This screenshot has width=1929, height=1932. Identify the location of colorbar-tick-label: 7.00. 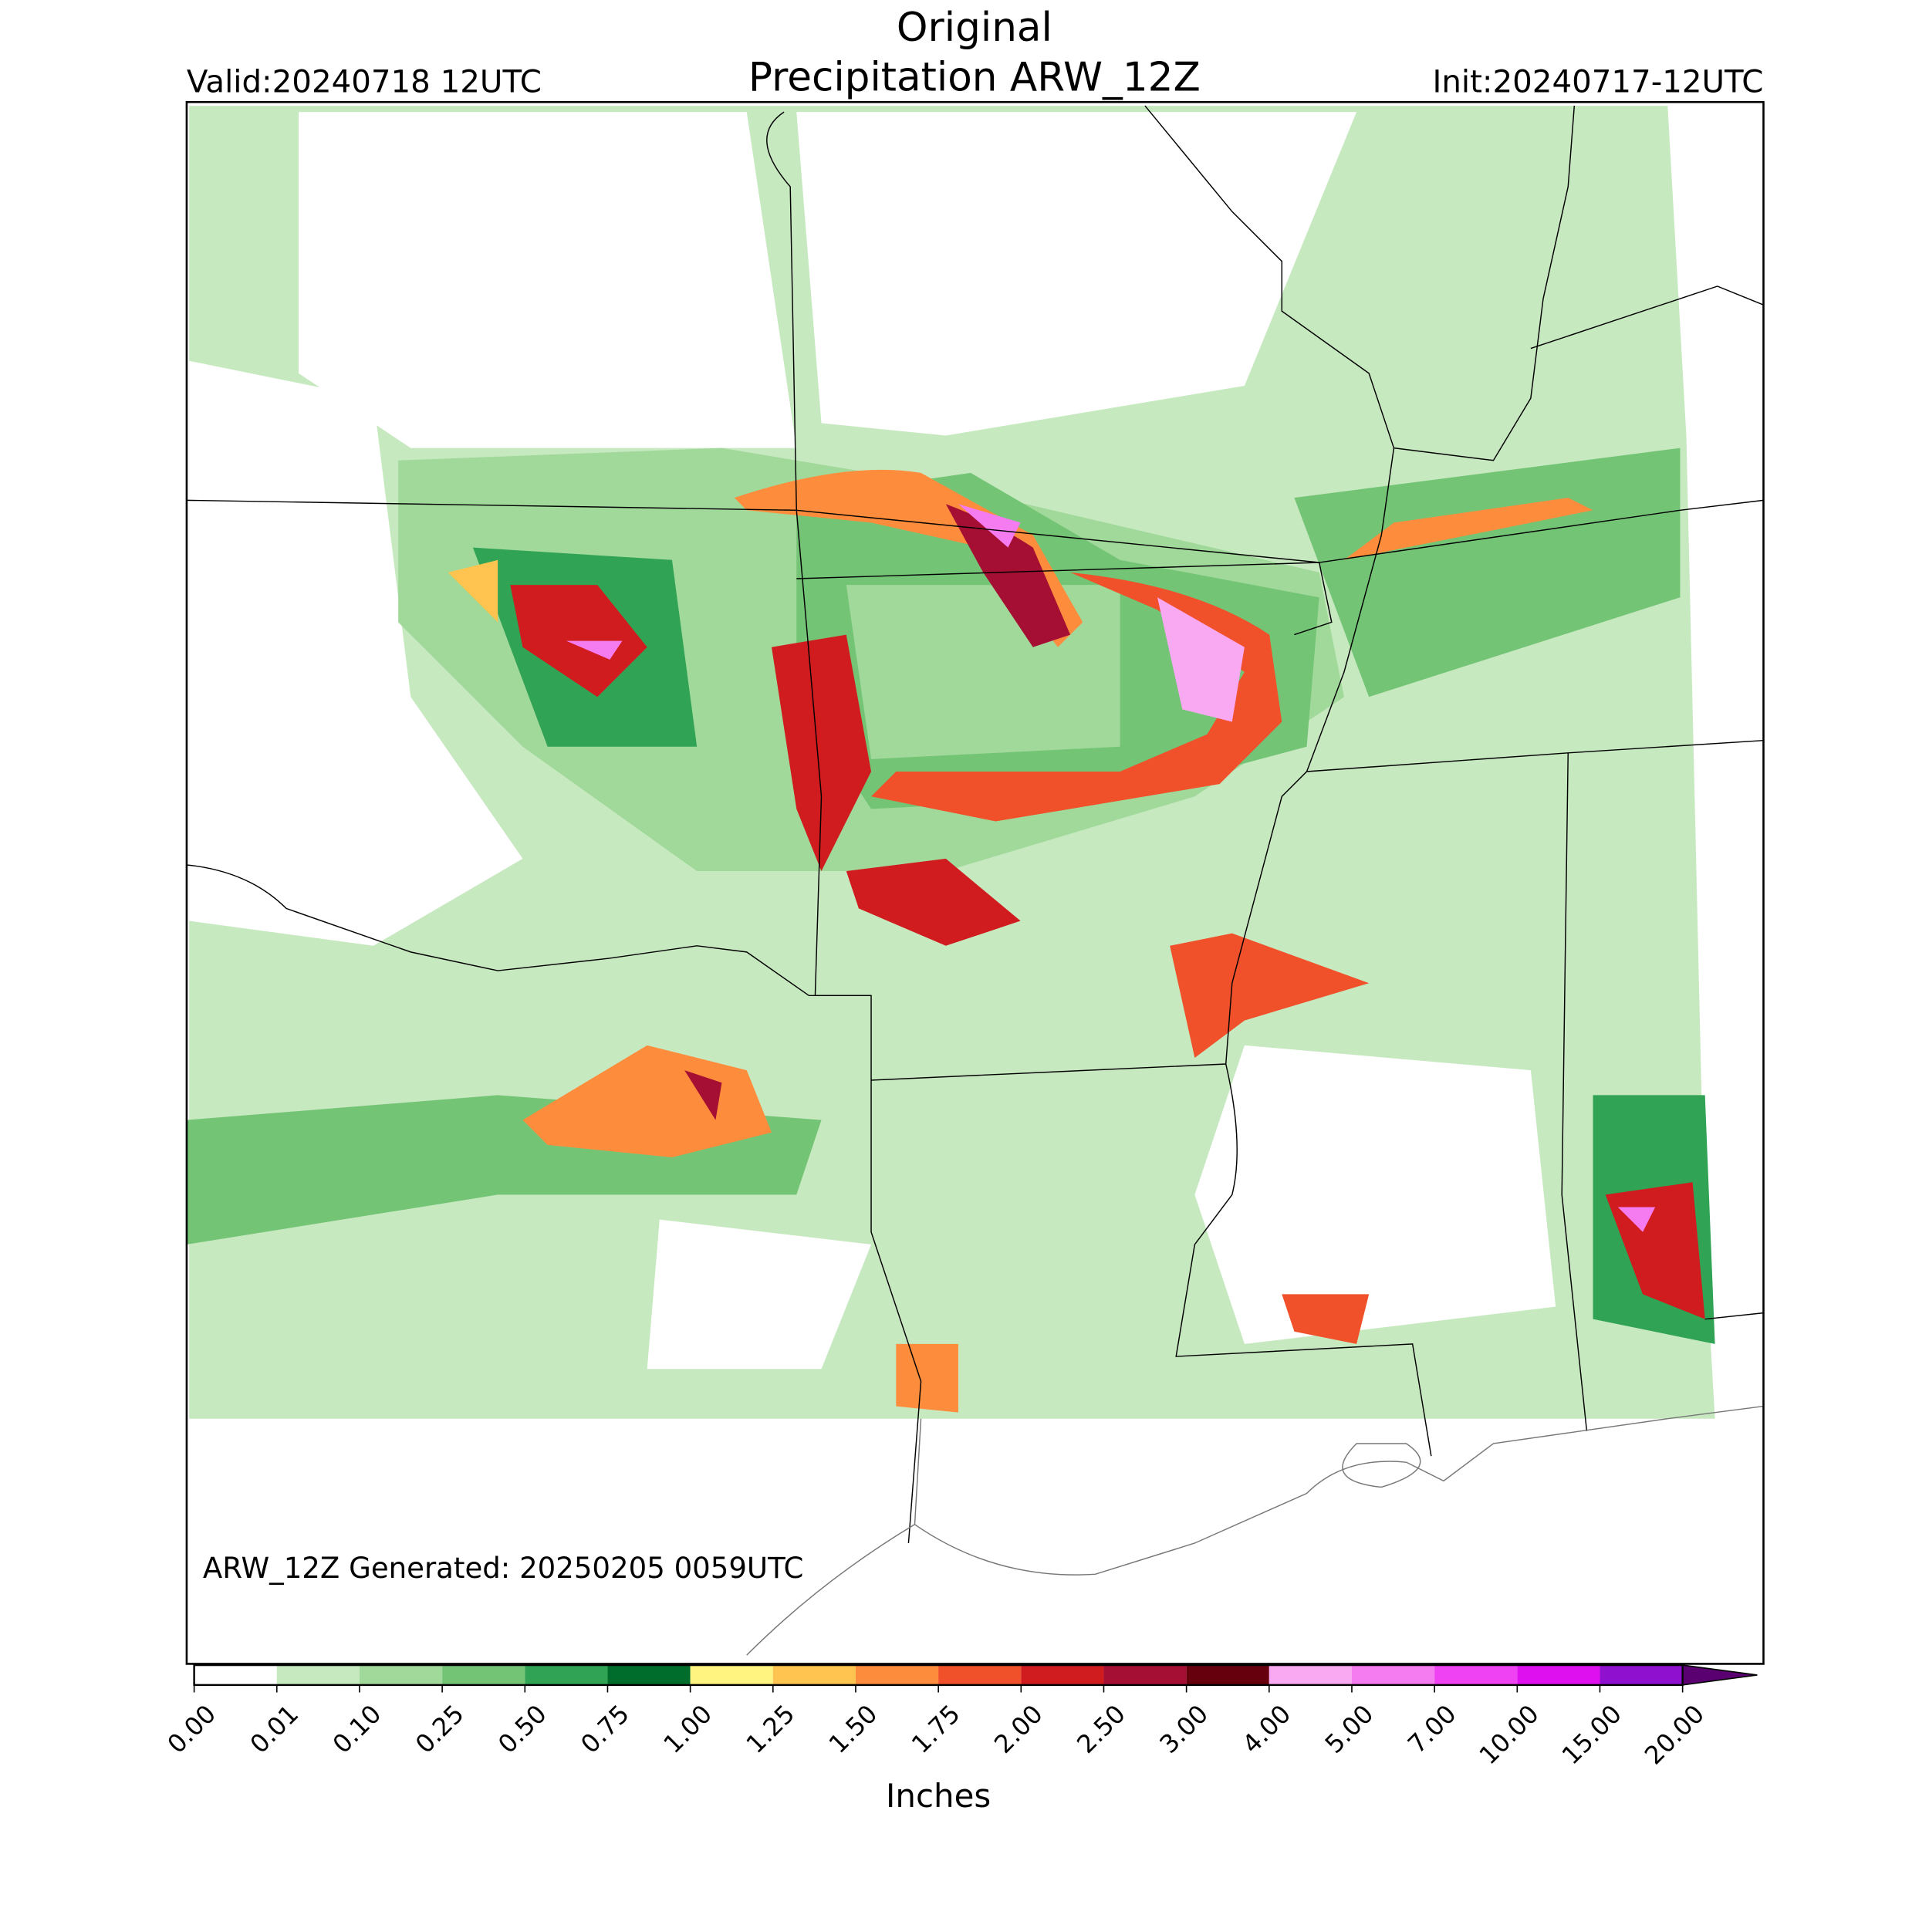
(1432, 1729).